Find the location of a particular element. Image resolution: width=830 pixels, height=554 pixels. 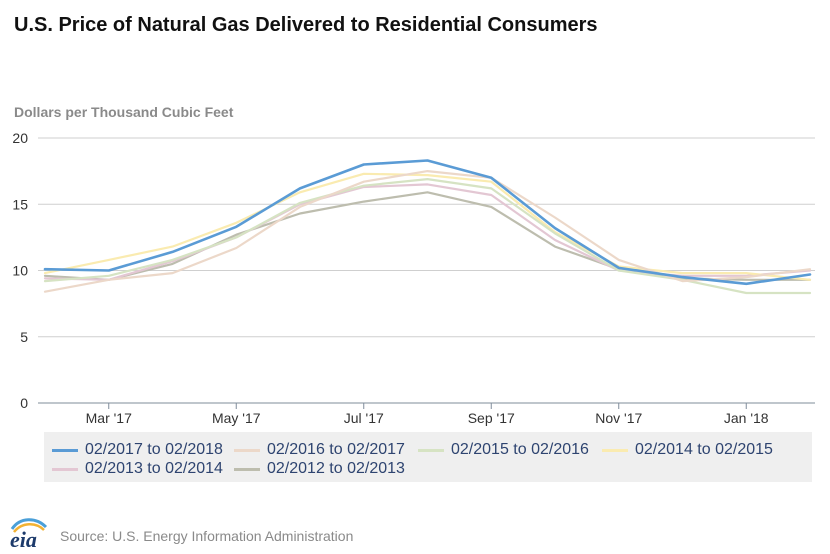

x-tick-label: May '17 is located at coordinates (236, 418).